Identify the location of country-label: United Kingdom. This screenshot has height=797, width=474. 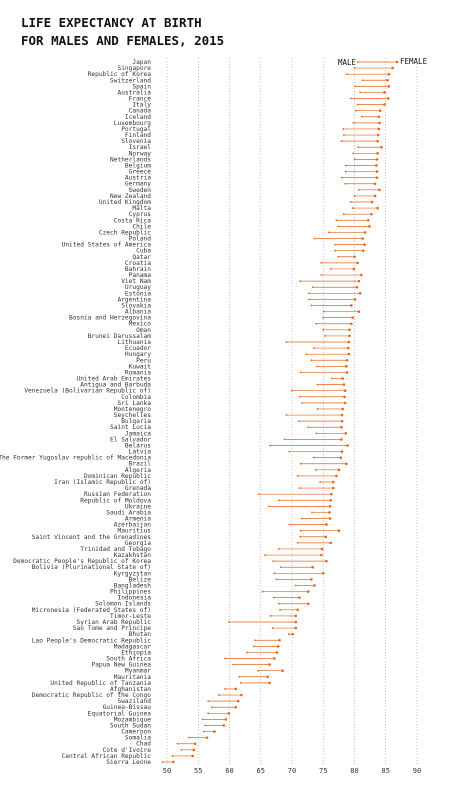
(125, 202).